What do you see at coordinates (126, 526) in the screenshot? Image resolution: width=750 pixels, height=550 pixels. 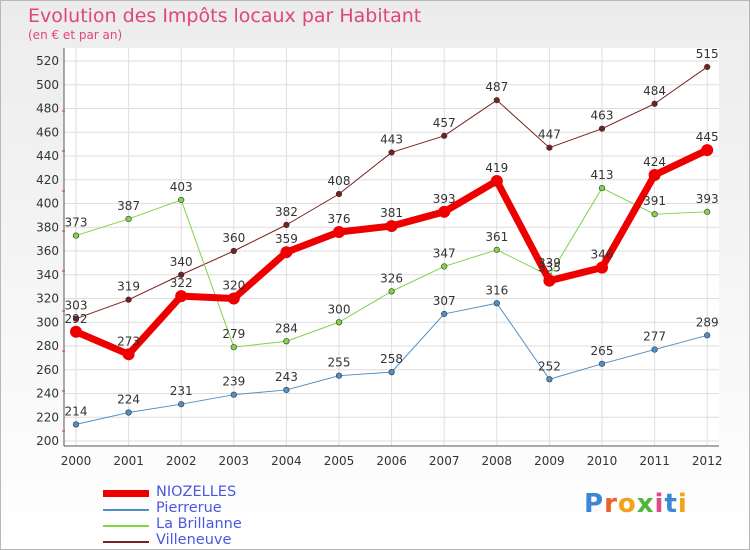 I see `legend-swatch-la-brillanne` at bounding box center [126, 526].